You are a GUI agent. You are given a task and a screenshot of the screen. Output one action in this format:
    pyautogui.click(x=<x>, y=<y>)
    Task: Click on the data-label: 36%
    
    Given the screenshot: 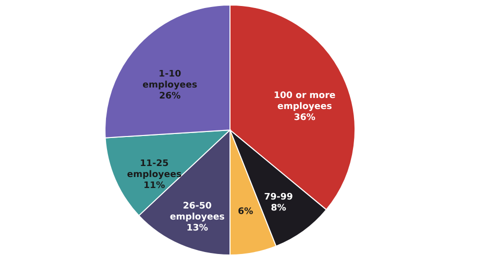 What is the action you would take?
    pyautogui.click(x=305, y=117)
    